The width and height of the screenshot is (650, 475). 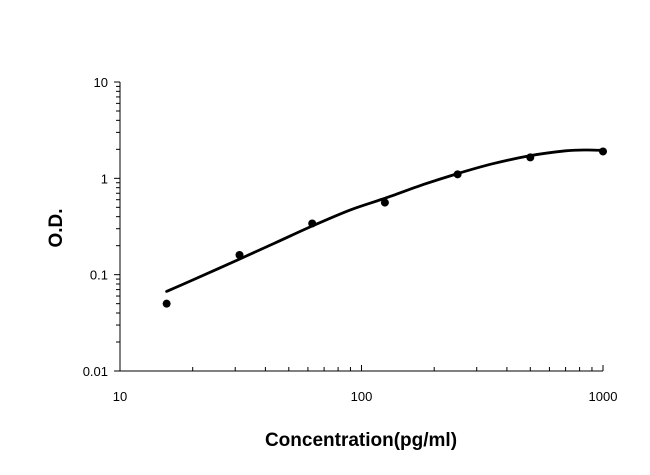 I want to click on y-axis-title: O.D., so click(x=56, y=227).